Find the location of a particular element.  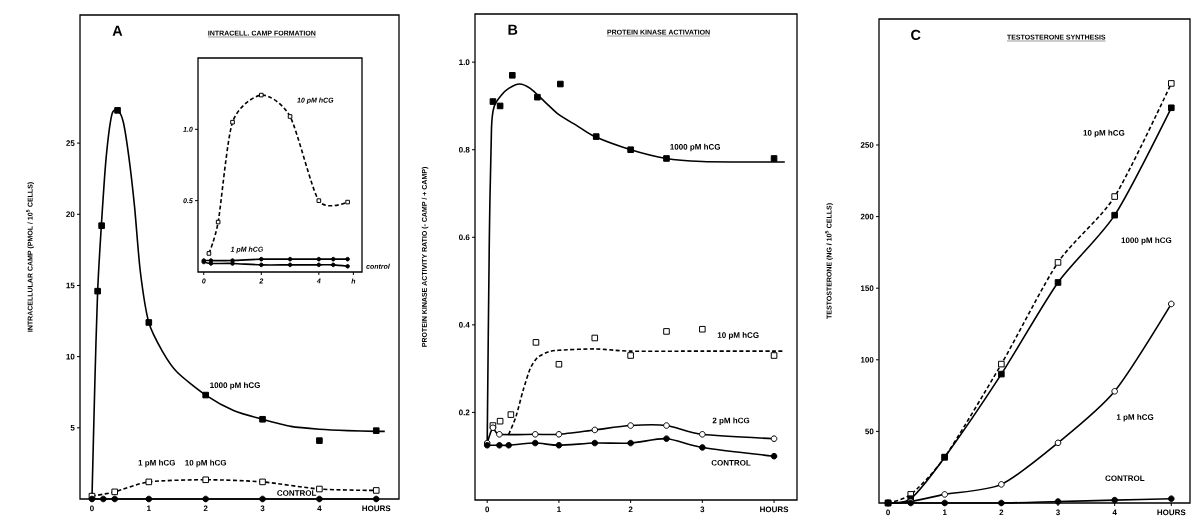

y-tick-label: 0.6 is located at coordinates (464, 237).